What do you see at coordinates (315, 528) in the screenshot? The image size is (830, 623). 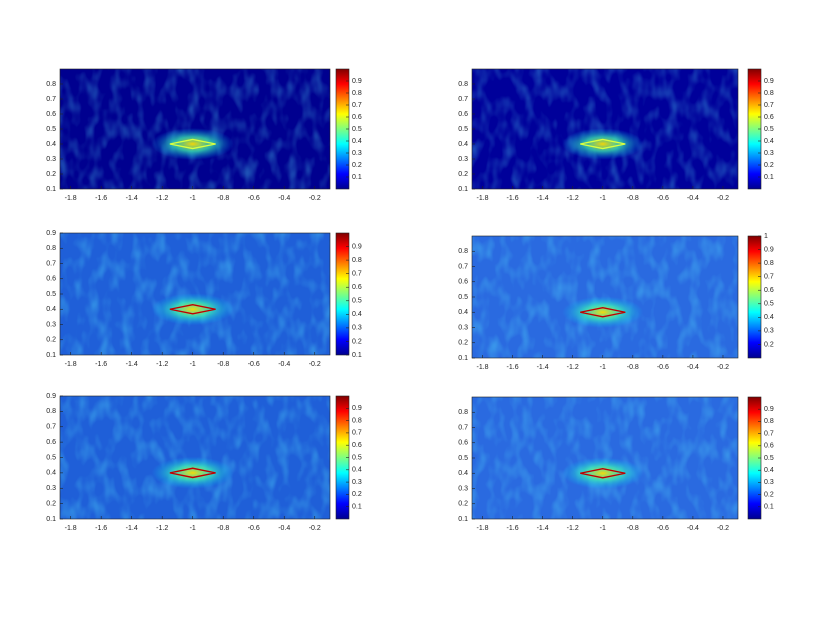 I see `x-tick-label: -0.2` at bounding box center [315, 528].